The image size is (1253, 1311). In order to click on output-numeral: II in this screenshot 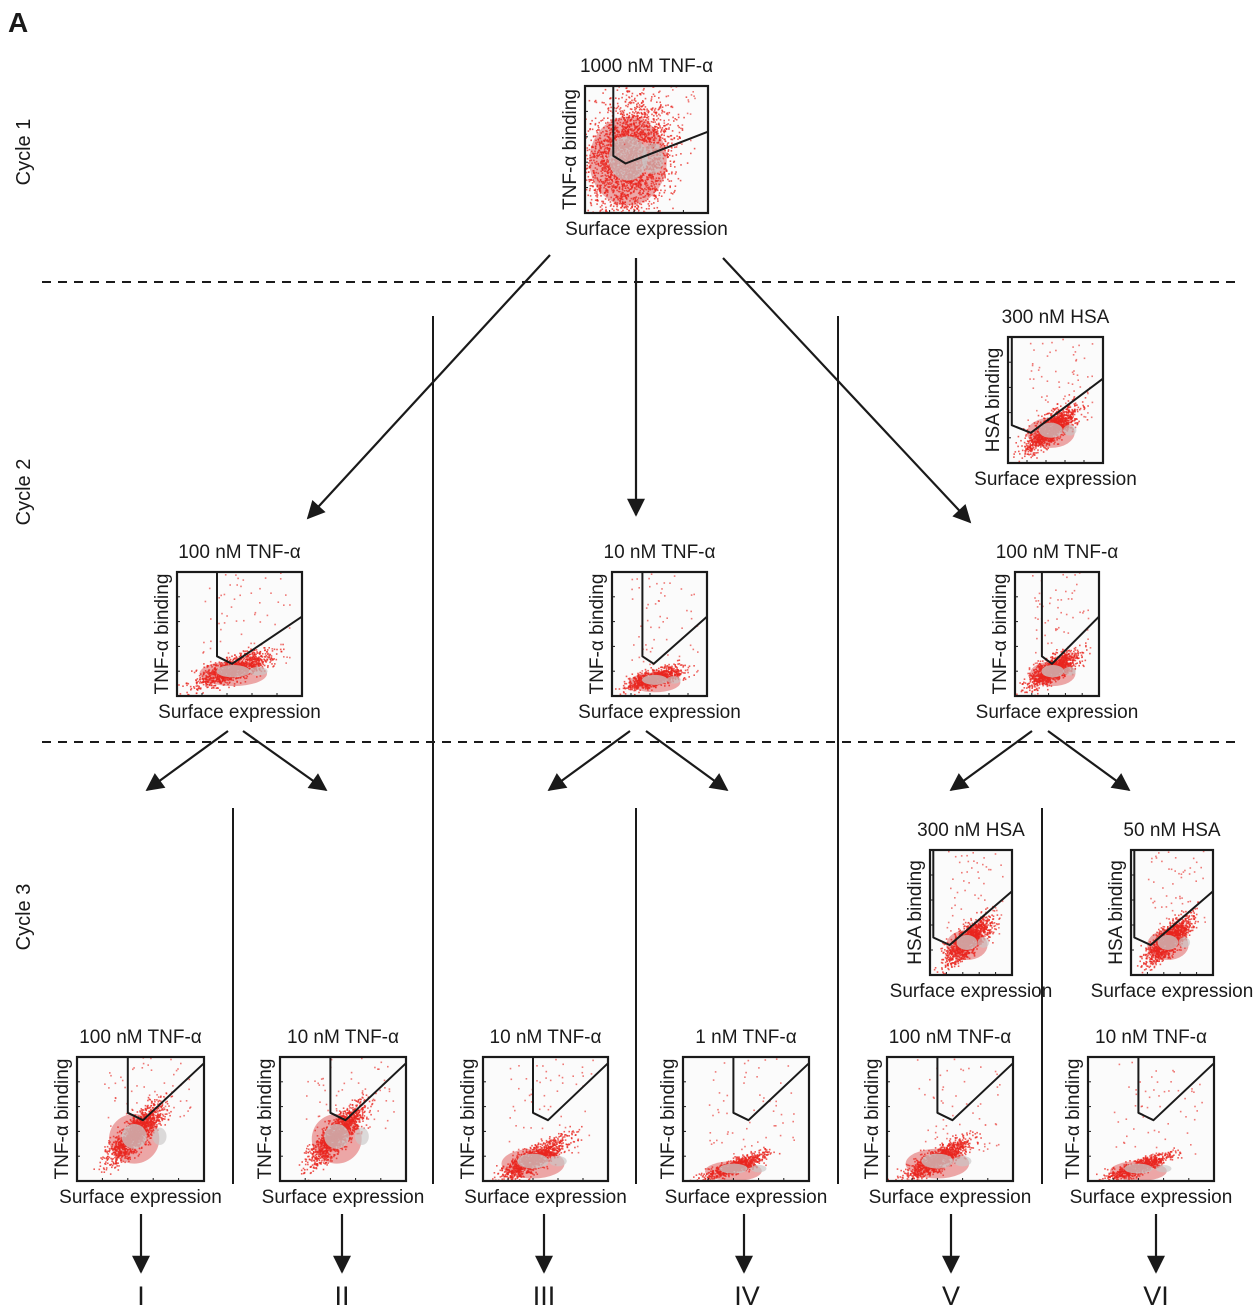, I will do `click(341, 1296)`.